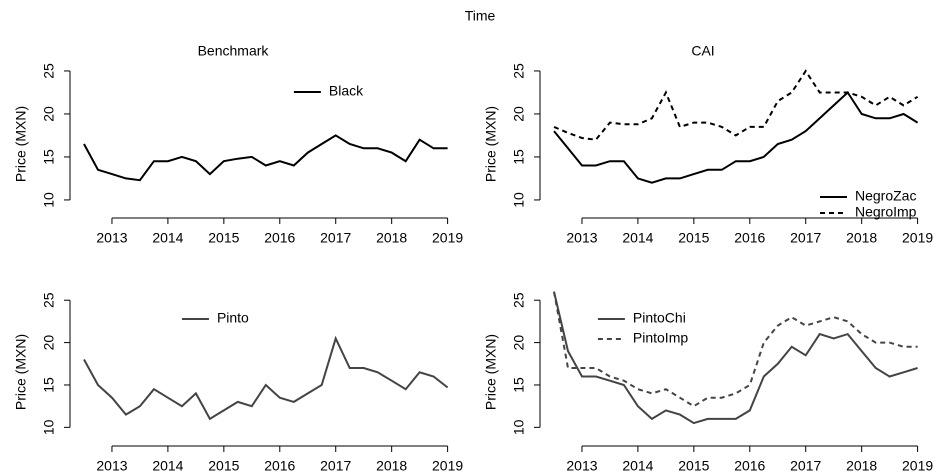 The image size is (945, 474). What do you see at coordinates (346, 91) in the screenshot?
I see `legend-label: Black` at bounding box center [346, 91].